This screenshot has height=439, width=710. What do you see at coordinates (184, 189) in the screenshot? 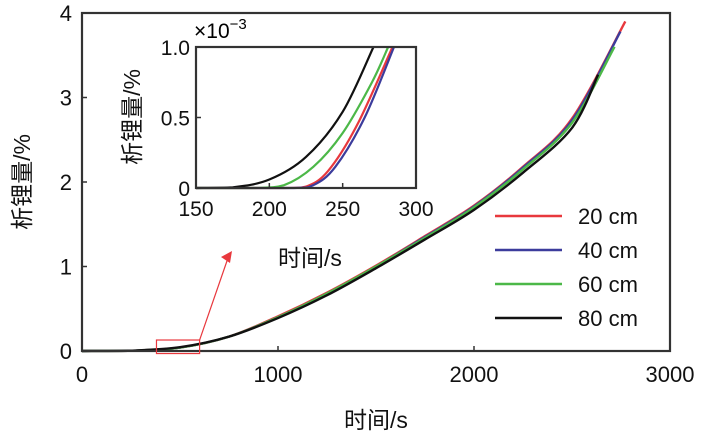
I see `inset-y-tick-label: 0` at bounding box center [184, 189].